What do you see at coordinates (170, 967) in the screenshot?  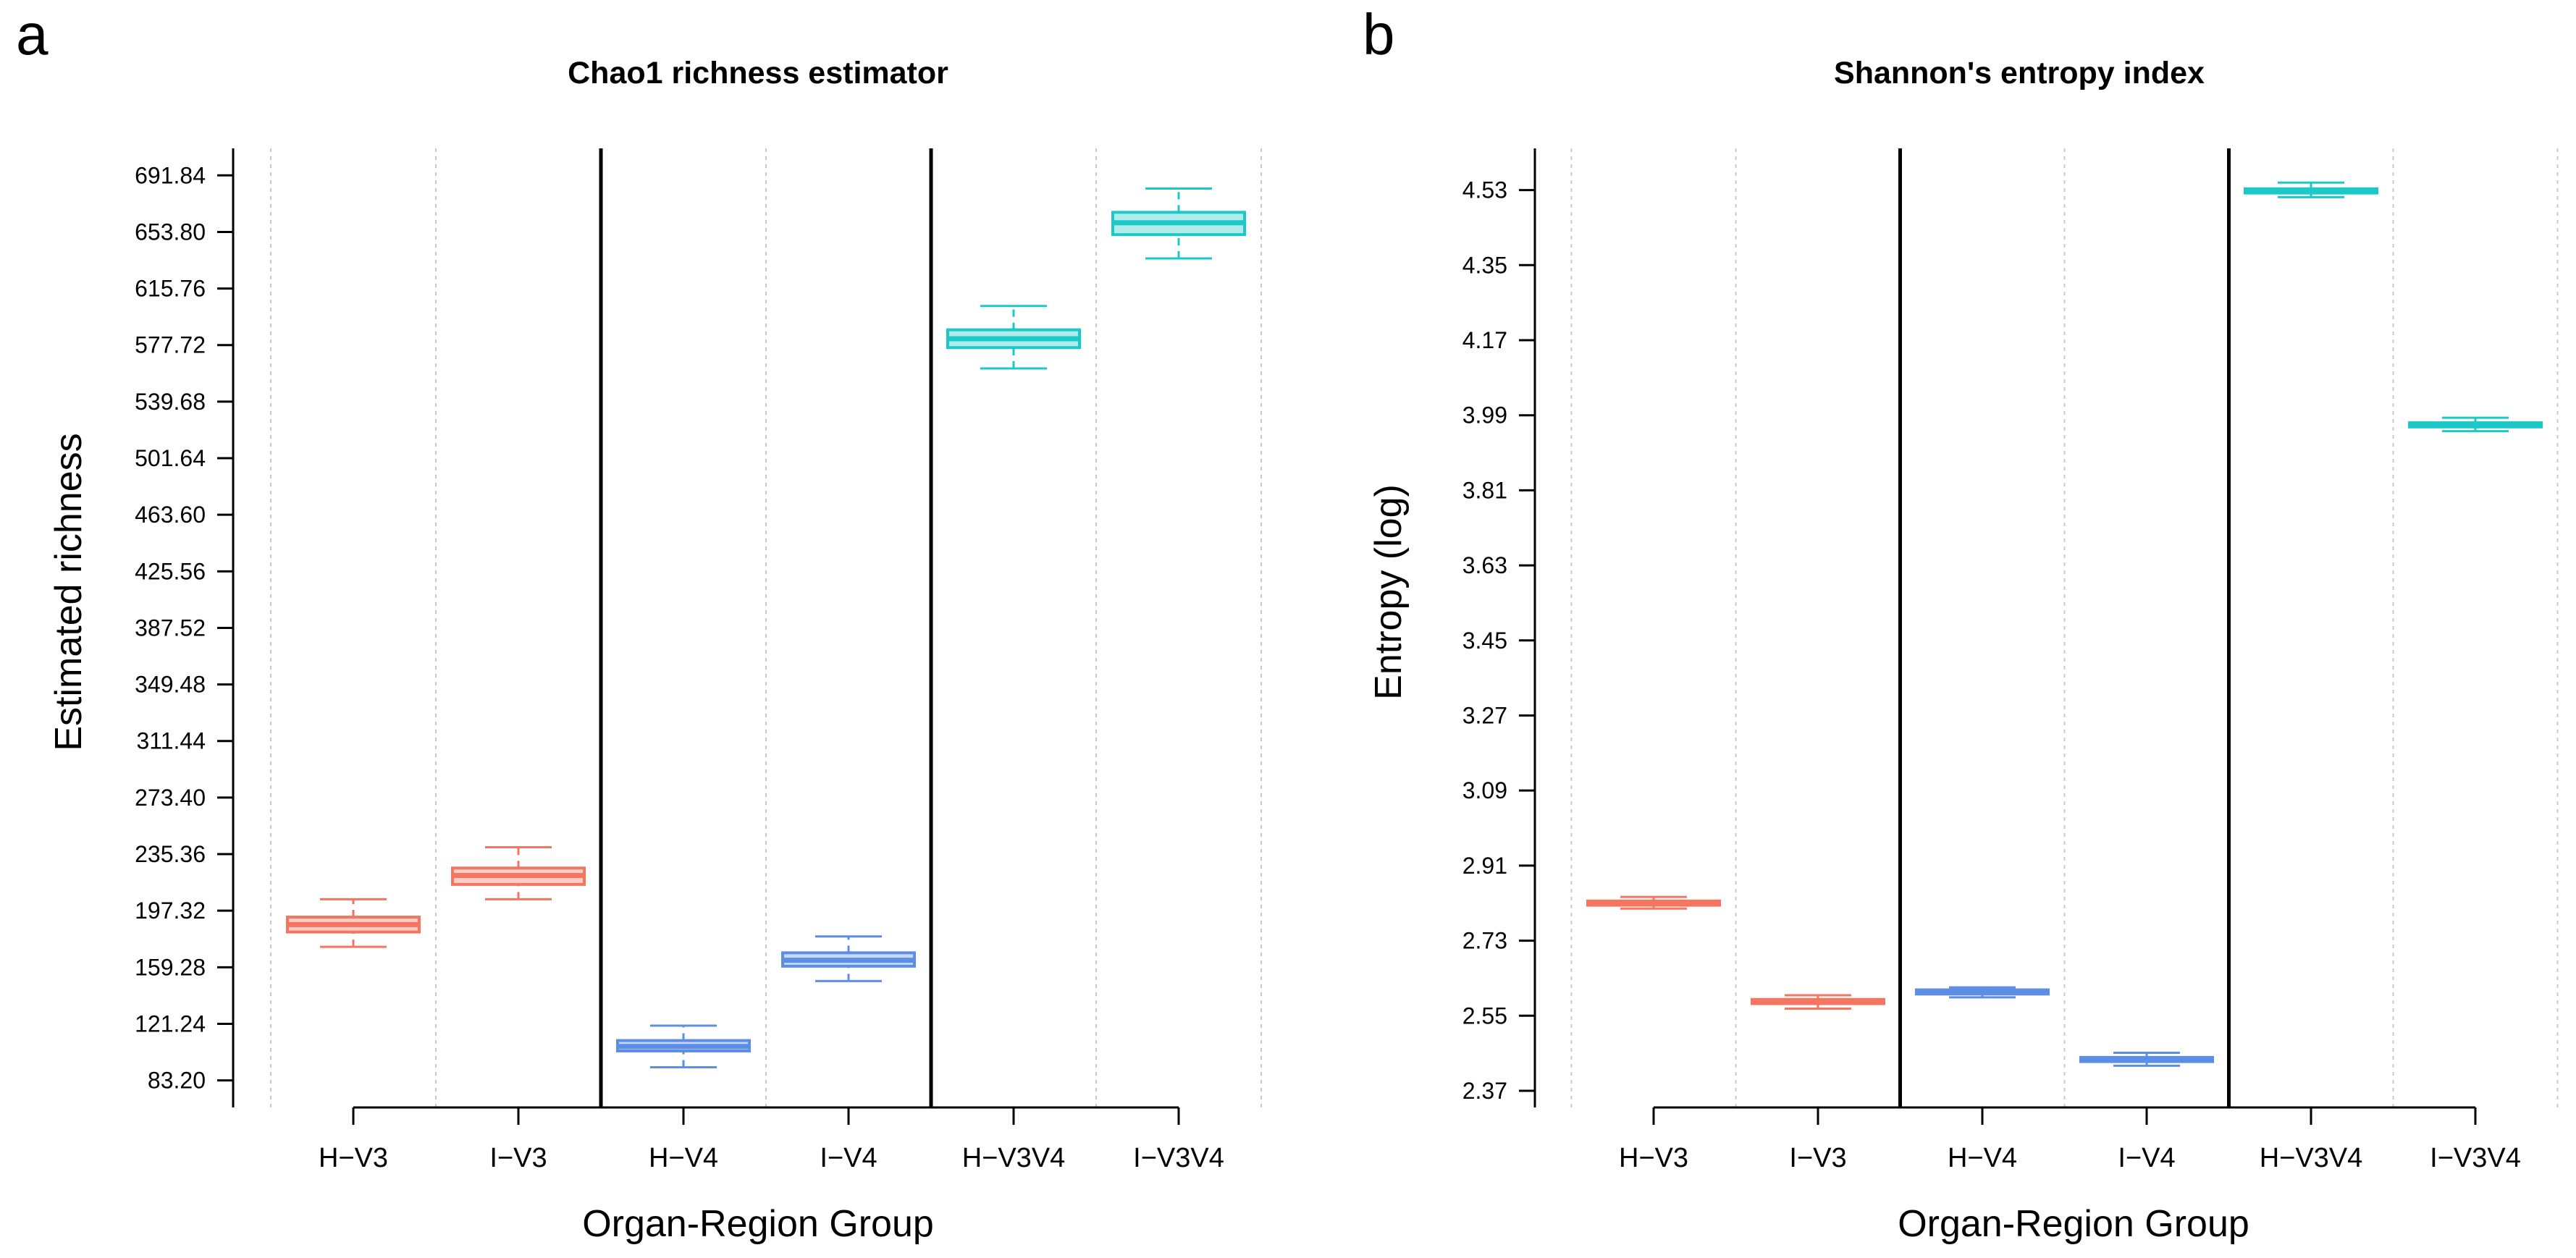 I see `y-tick-label: 159.28` at bounding box center [170, 967].